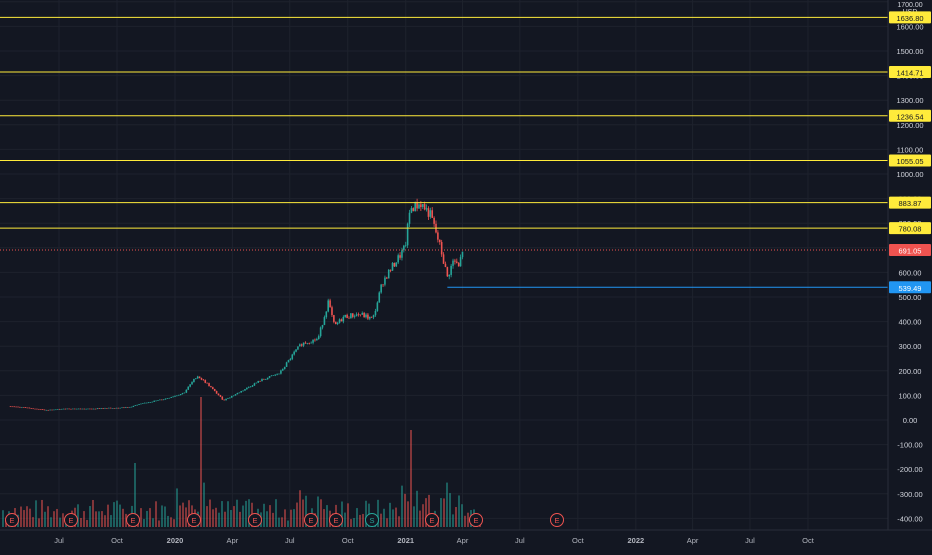  I want to click on level-label: 1636.80, so click(909, 18).